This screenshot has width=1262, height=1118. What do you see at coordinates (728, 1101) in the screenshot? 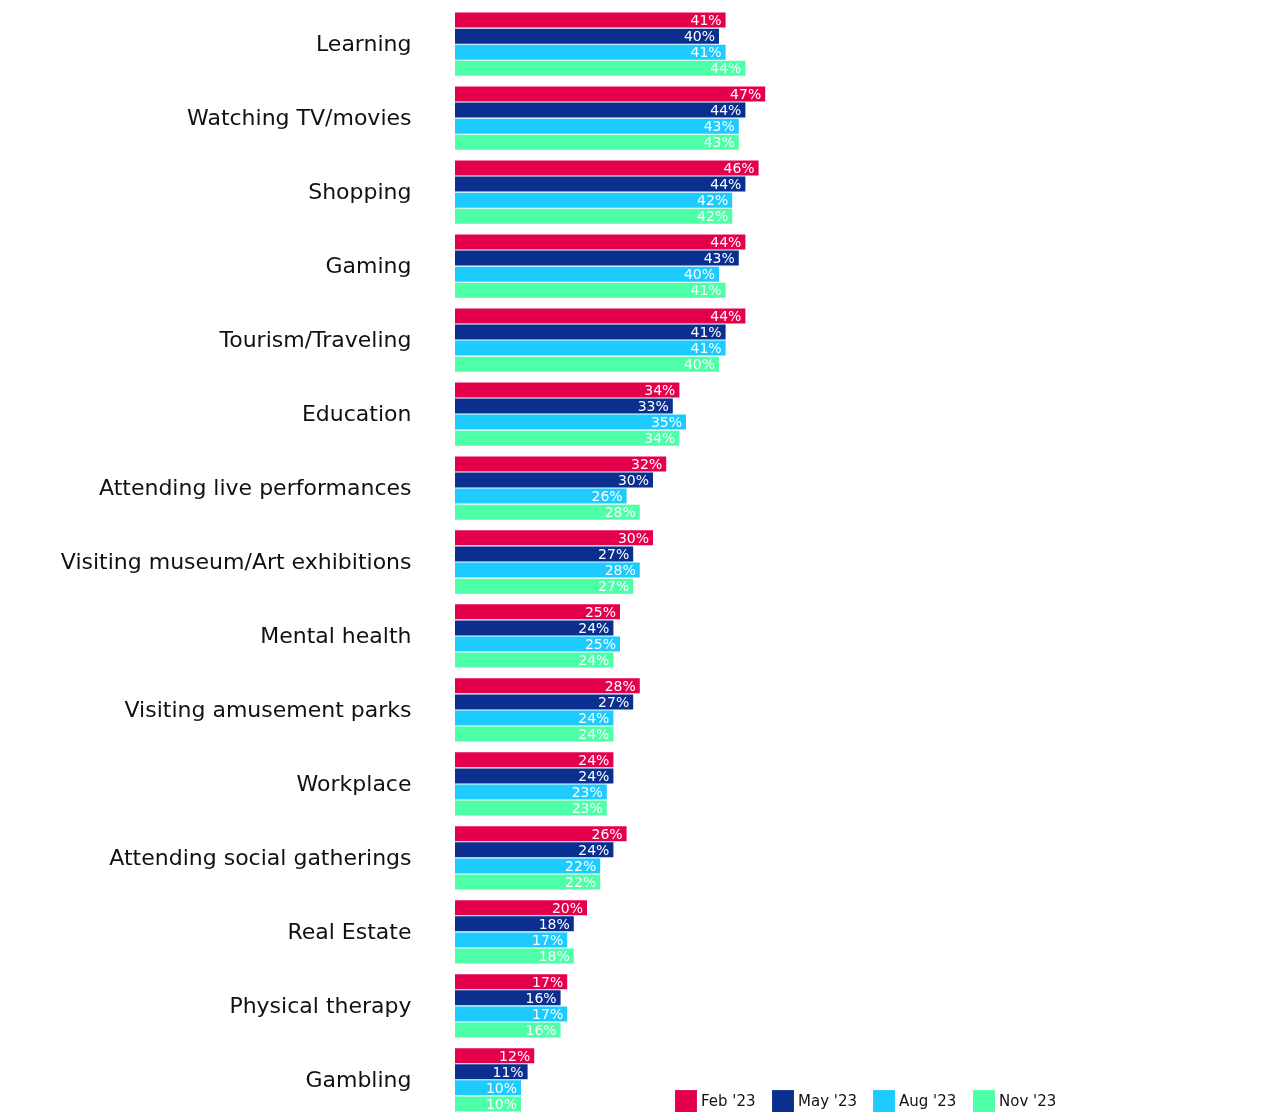
I see `legend-label: Feb '23` at bounding box center [728, 1101].